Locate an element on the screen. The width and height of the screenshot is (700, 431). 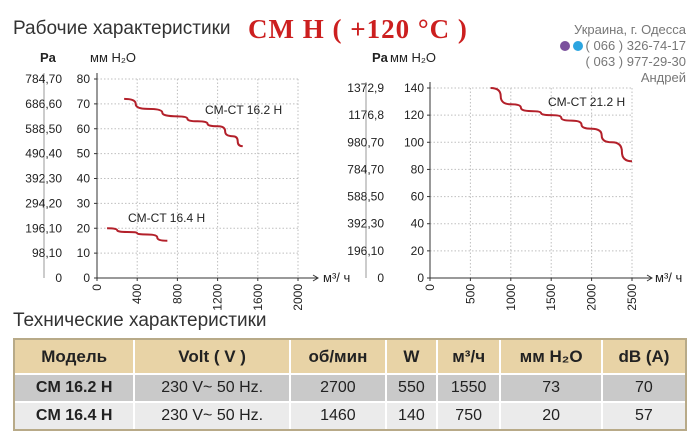
pa-tick-label: 98,10 is located at coordinates (47, 253).